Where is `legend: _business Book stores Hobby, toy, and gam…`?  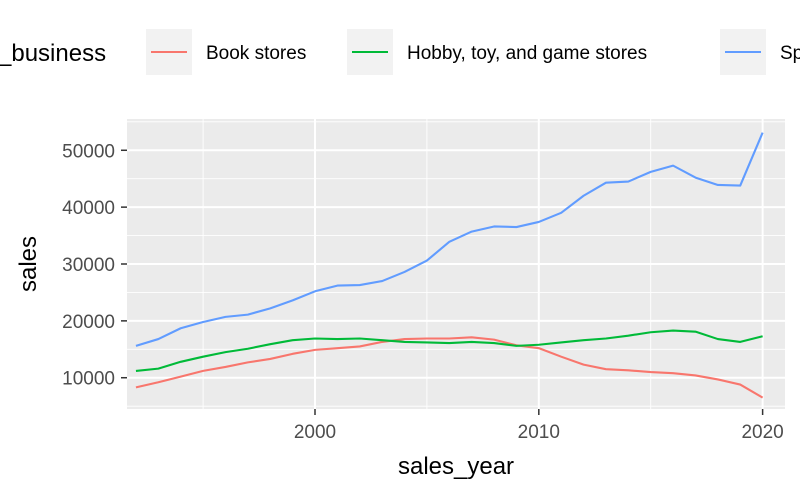 legend: _business Book stores Hobby, toy, and gam… is located at coordinates (400, 52).